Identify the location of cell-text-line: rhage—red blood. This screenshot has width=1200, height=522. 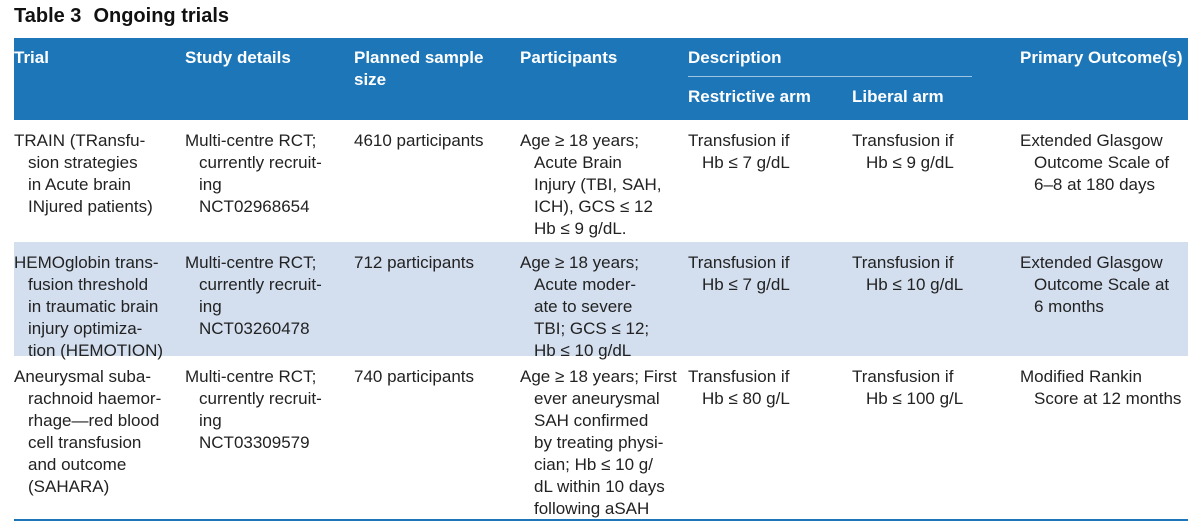
(94, 420).